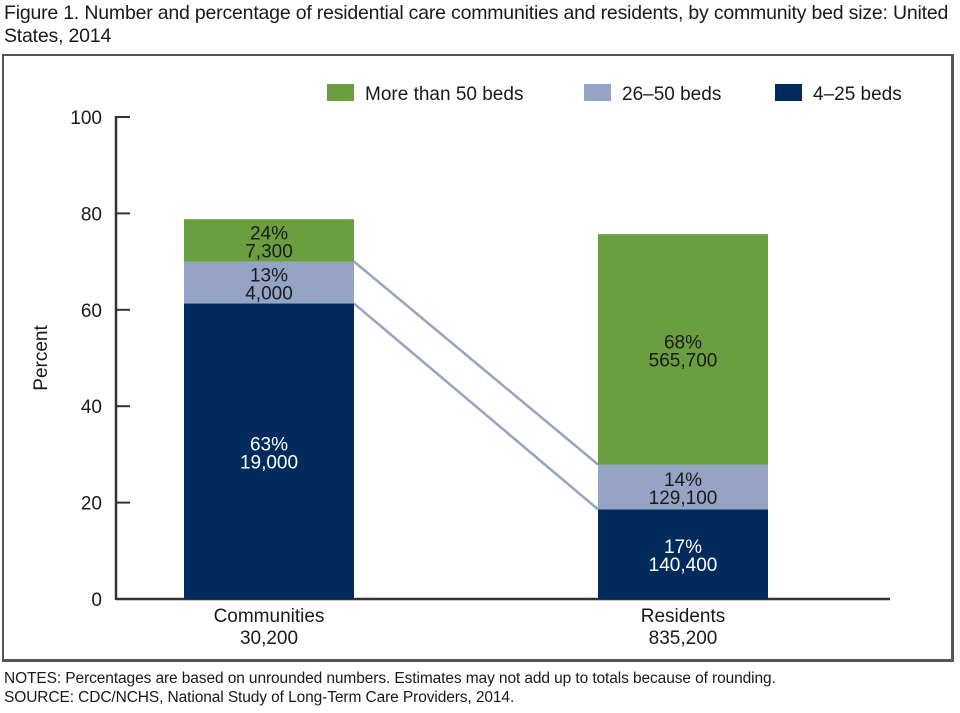  What do you see at coordinates (269, 294) in the screenshot?
I see `data-label-count: 4,000` at bounding box center [269, 294].